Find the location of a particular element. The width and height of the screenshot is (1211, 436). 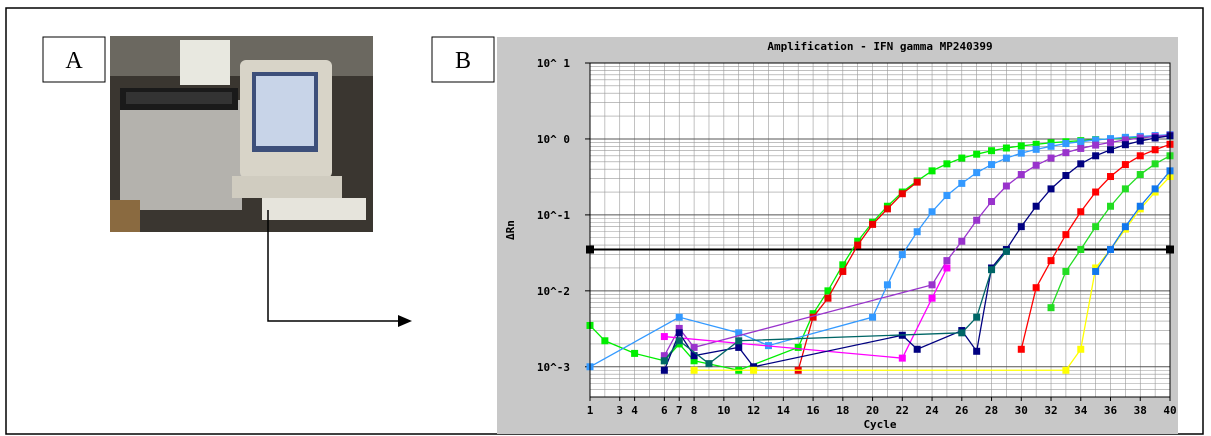

y-tick-label: 10^ 1 is located at coordinates (553, 63).